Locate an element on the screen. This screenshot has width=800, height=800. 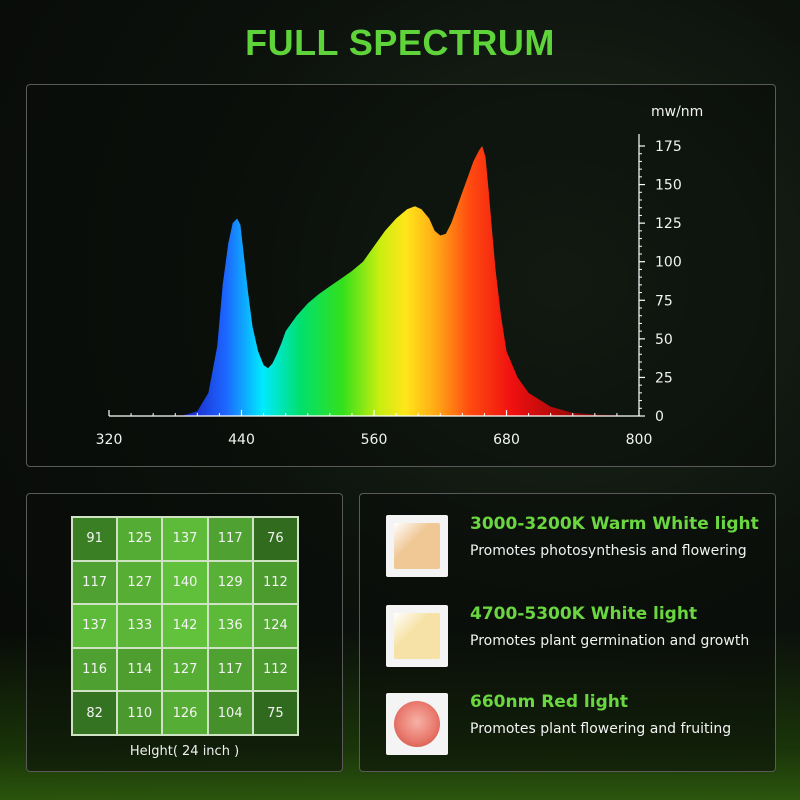
x-tick-label: 320 is located at coordinates (109, 440).